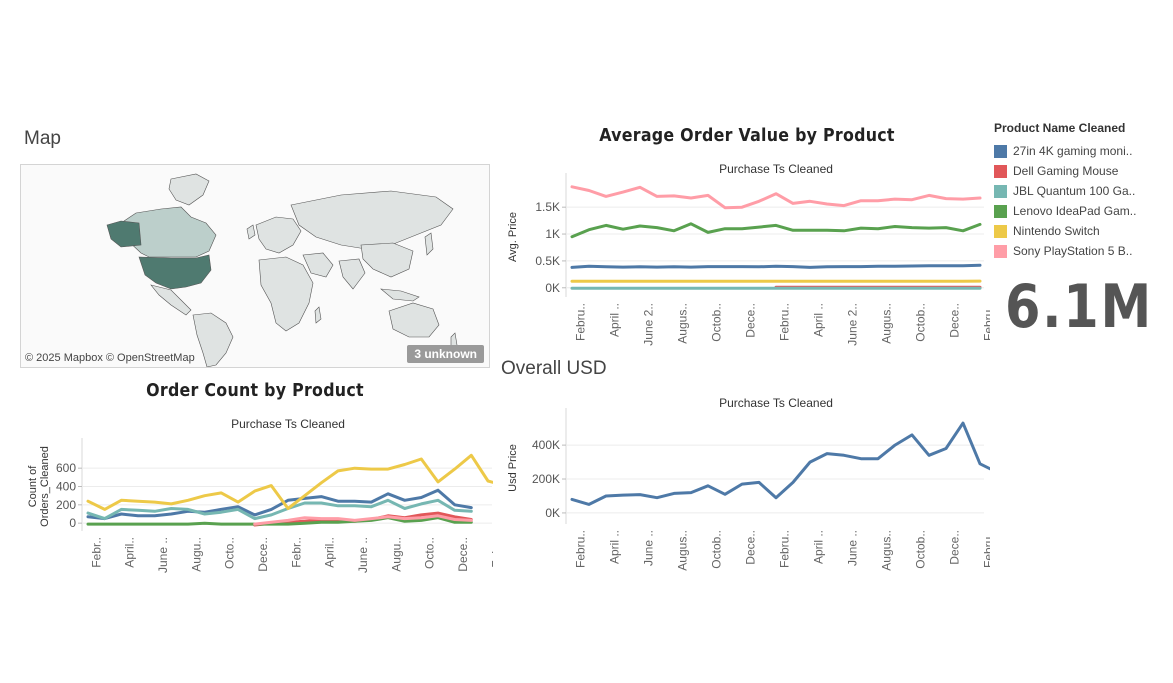 This screenshot has height=683, width=1173. I want to click on legend-item: Sony PlayStation 5 B.., so click(1081, 251).